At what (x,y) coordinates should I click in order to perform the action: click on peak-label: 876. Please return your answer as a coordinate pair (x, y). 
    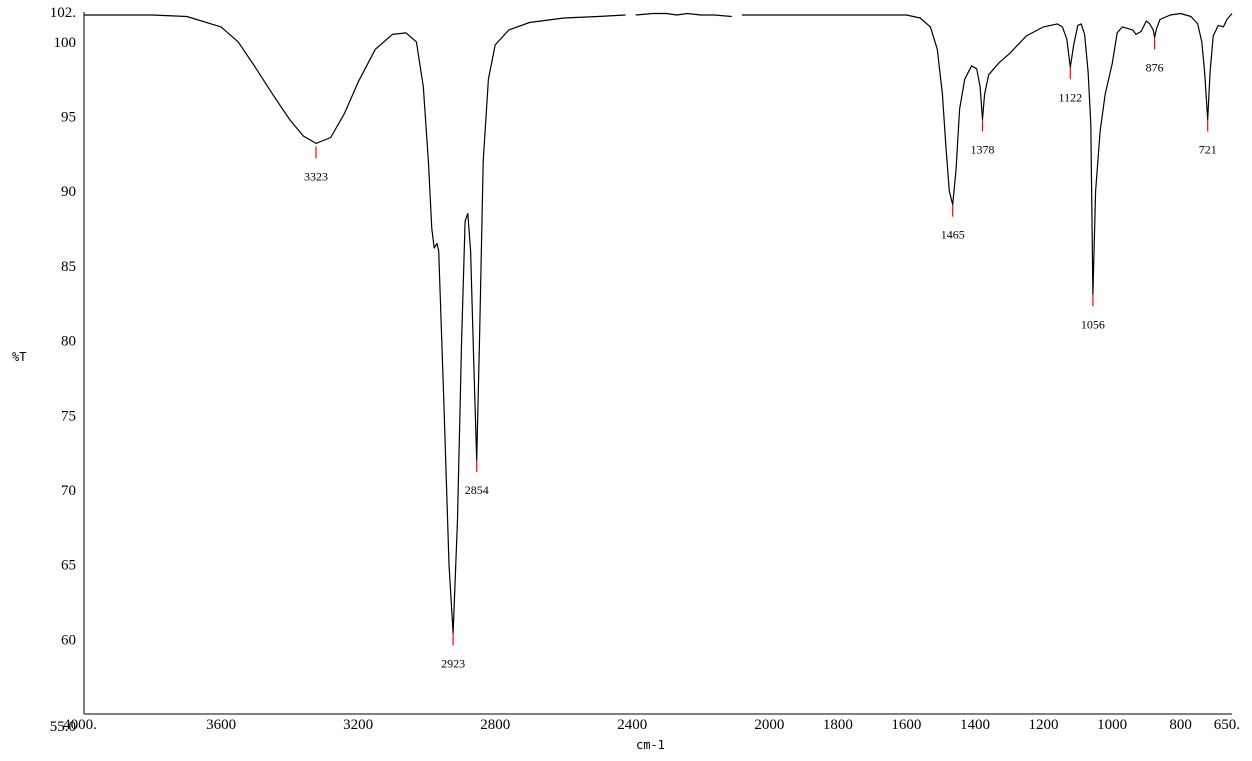
    Looking at the image, I should click on (1155, 67).